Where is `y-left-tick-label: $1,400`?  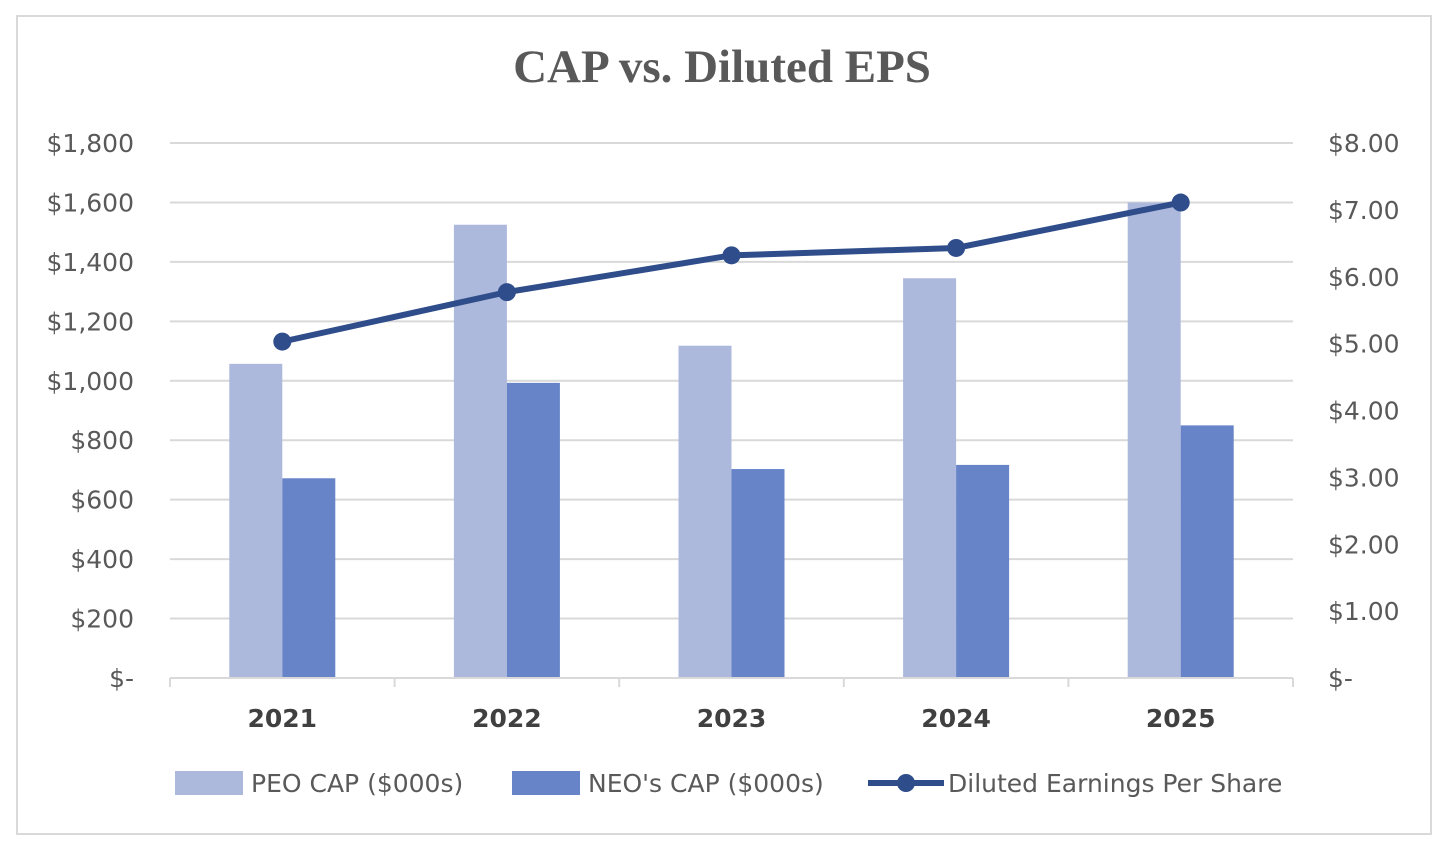
y-left-tick-label: $1,400 is located at coordinates (90, 262).